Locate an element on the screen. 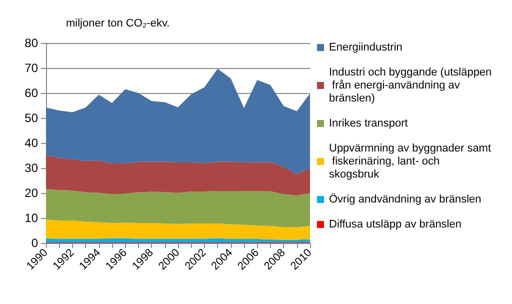 The width and height of the screenshot is (512, 304). legend-label: Energiindustrin is located at coordinates (365, 48).